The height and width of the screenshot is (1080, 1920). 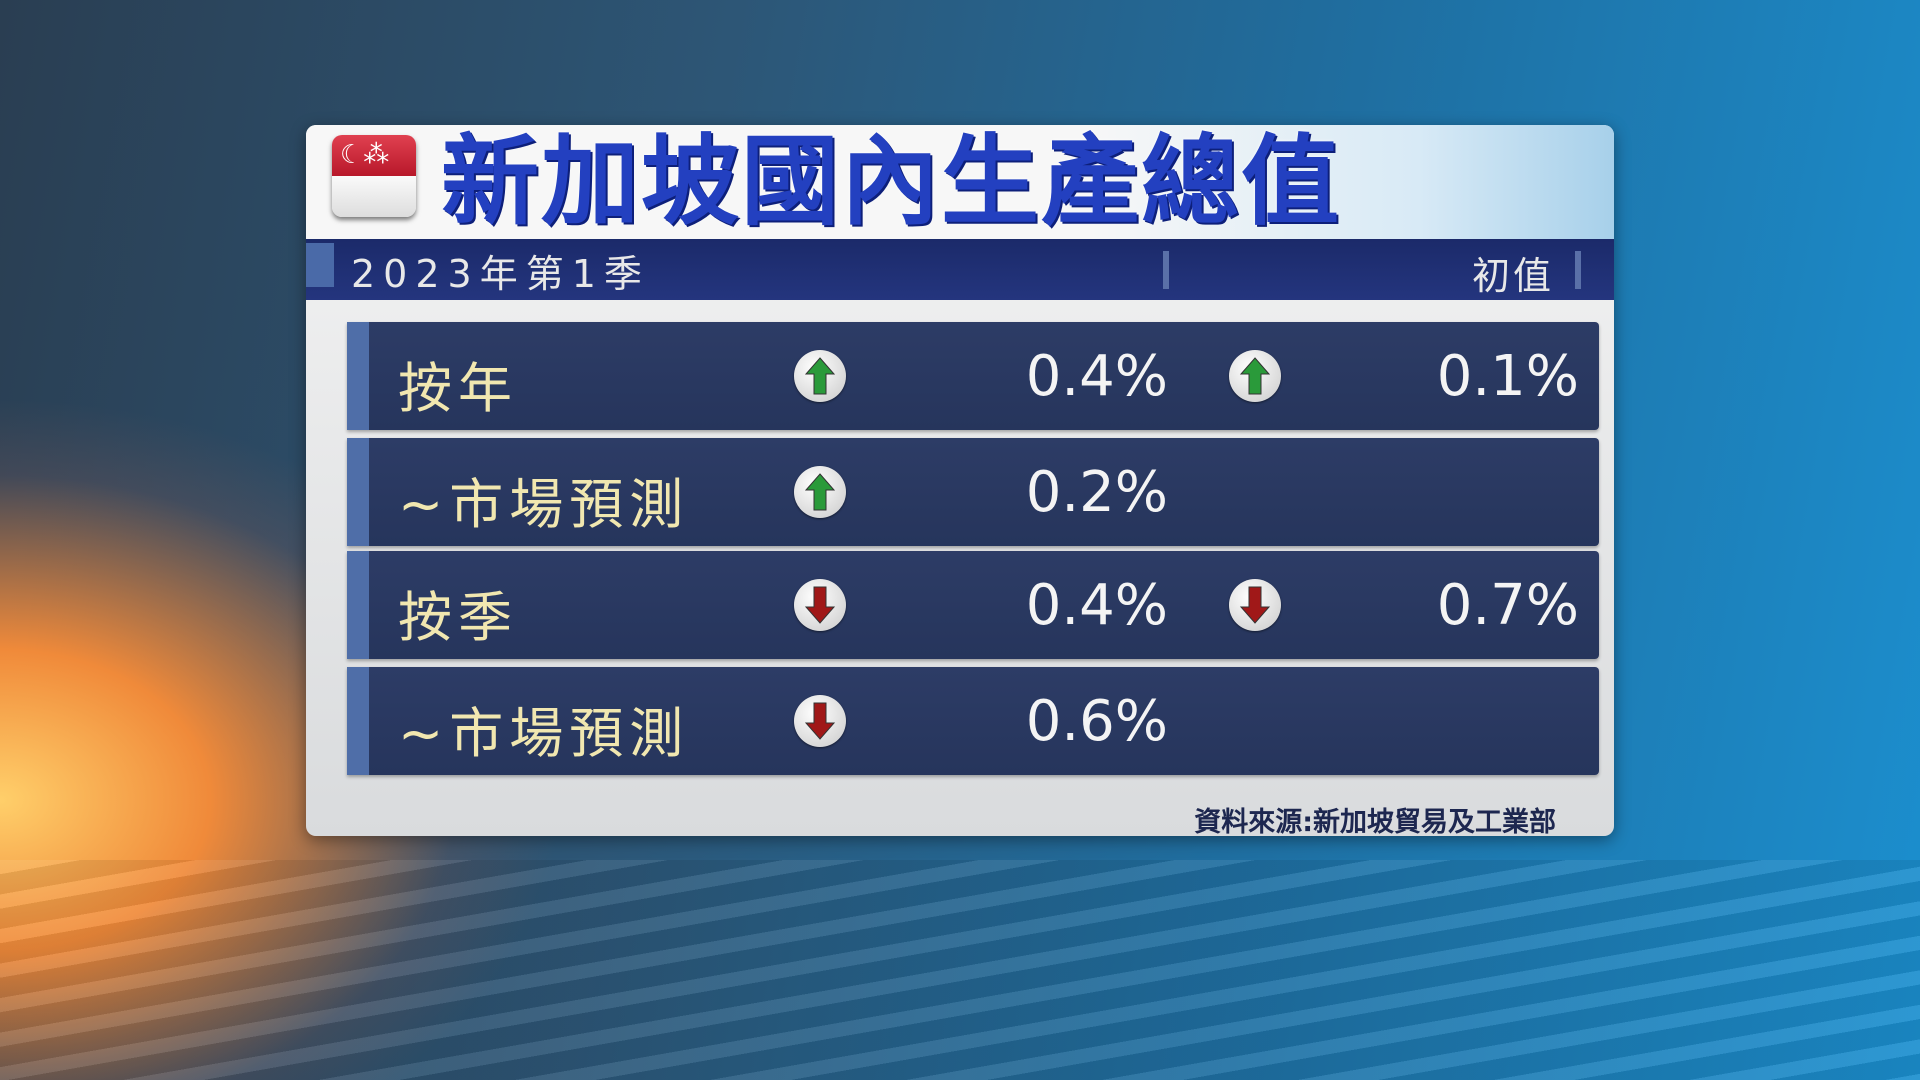 I want to click on value-initial: 0.7%, so click(x=1507, y=605).